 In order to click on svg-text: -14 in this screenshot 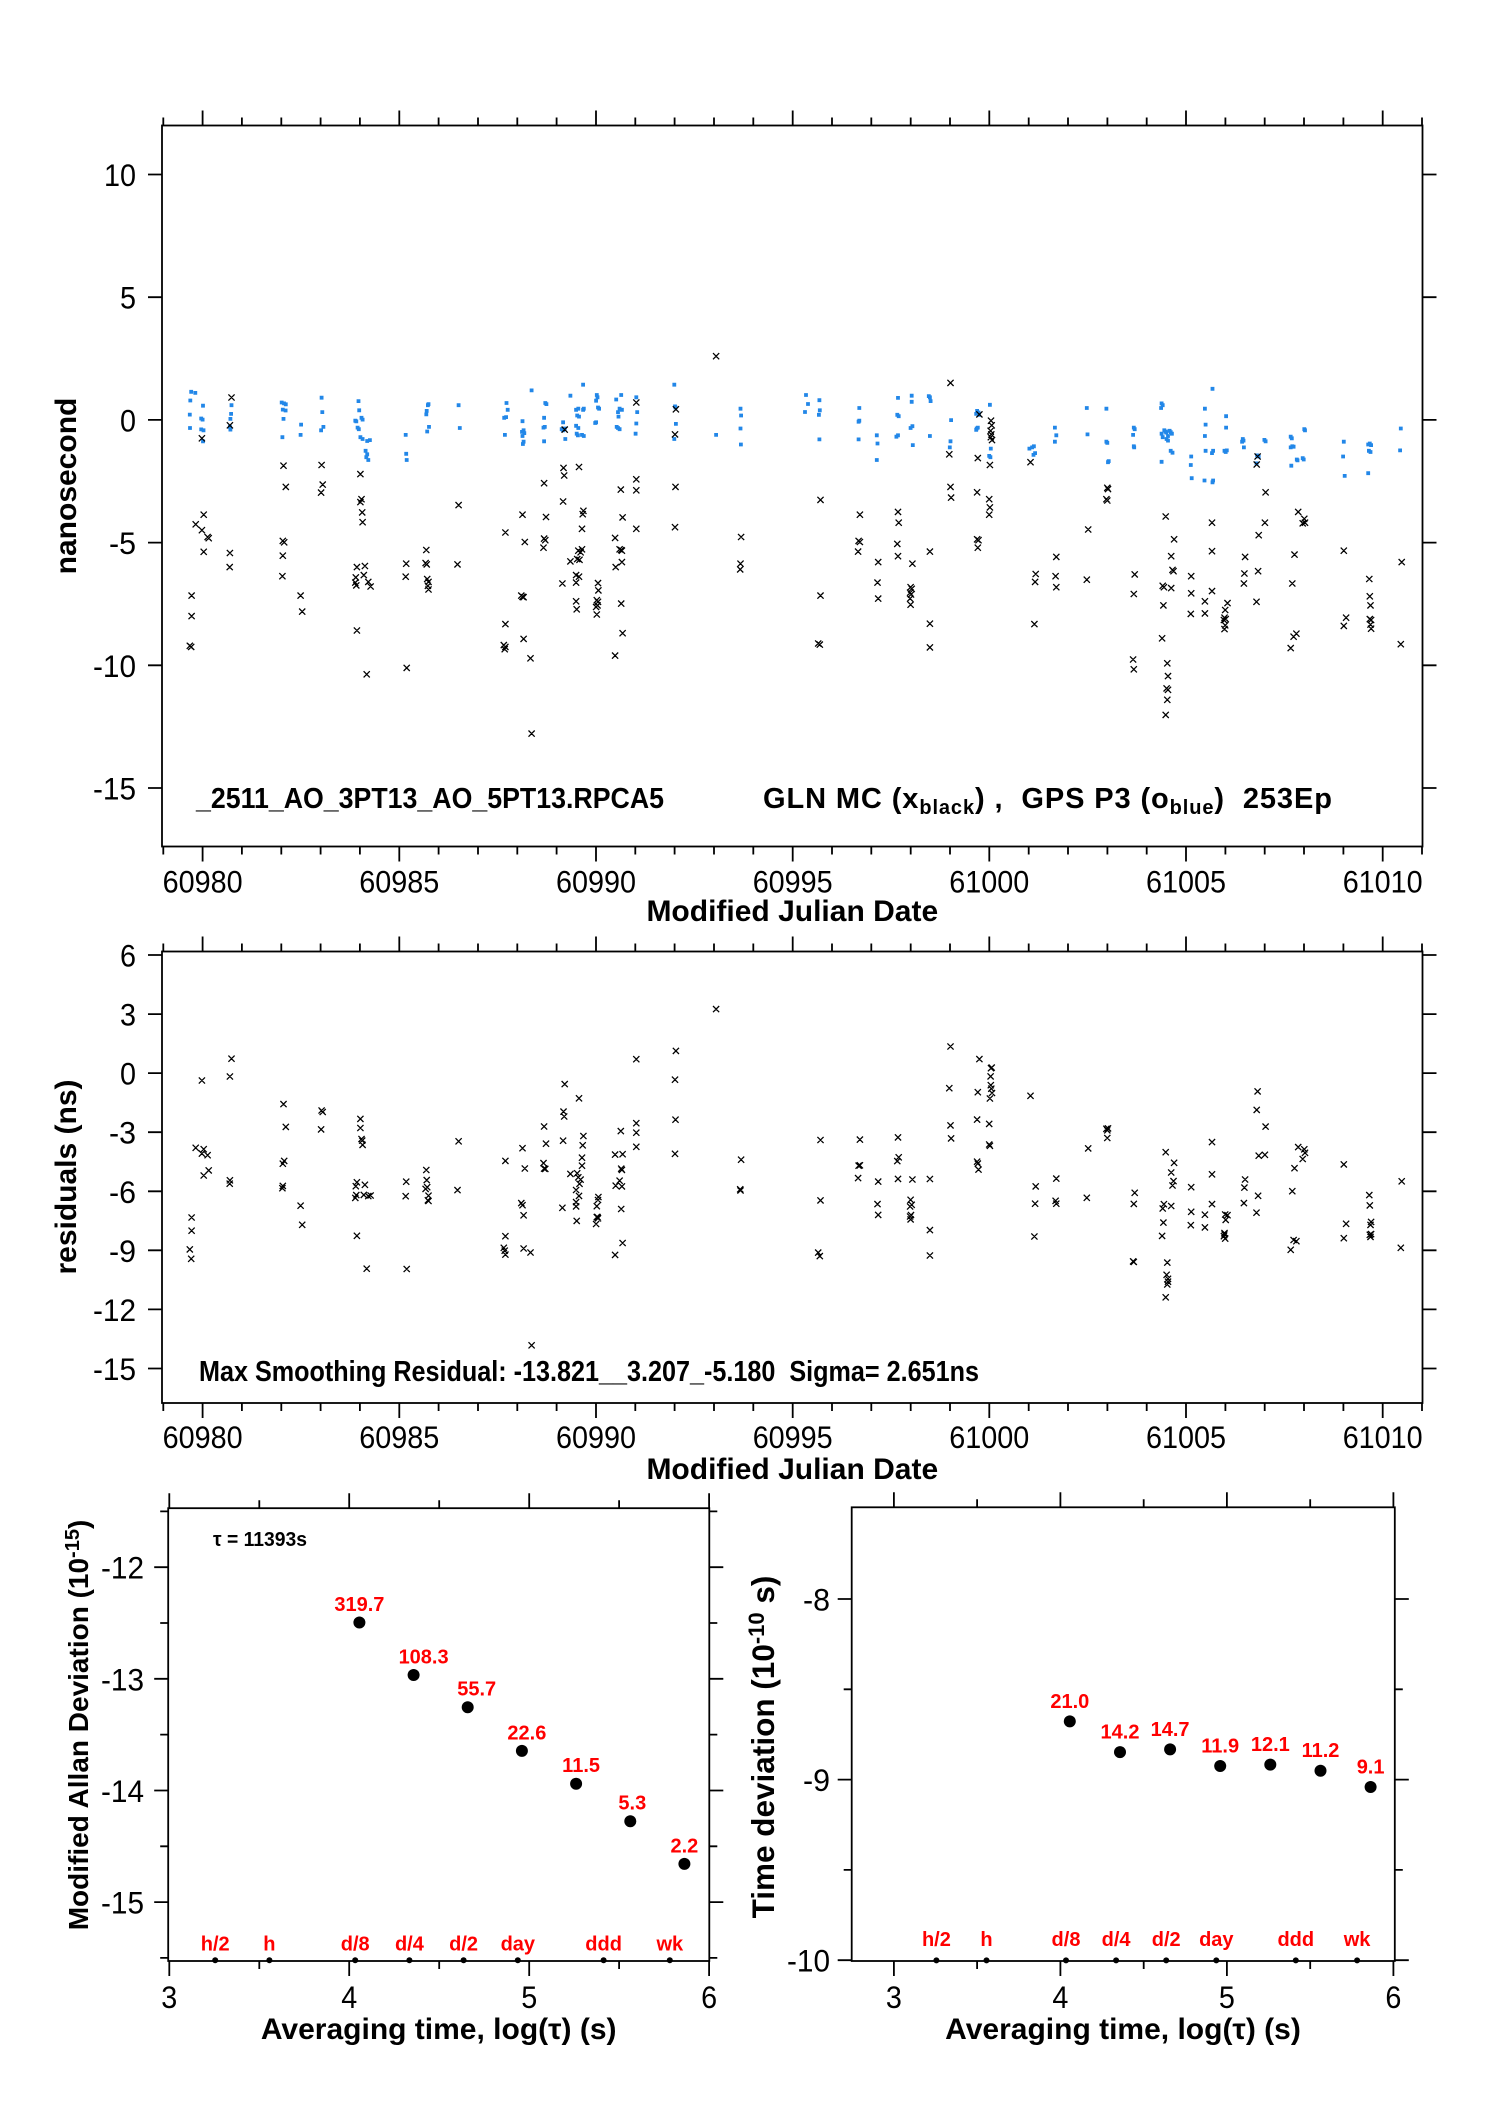, I will do `click(122, 1791)`.